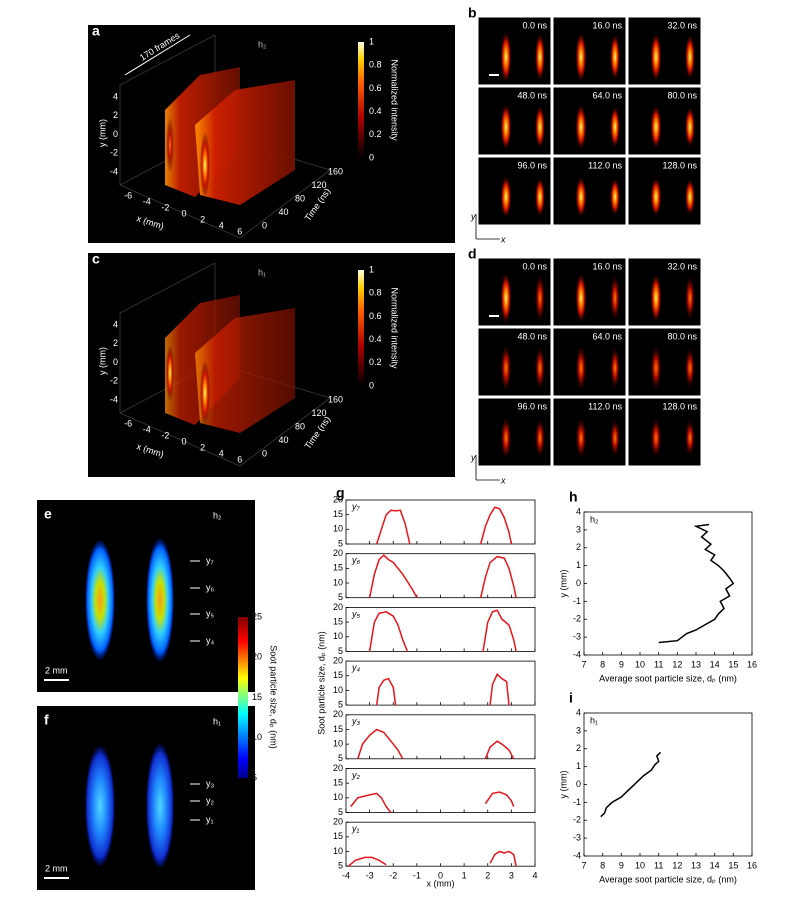  Describe the element at coordinates (221, 225) in the screenshot. I see `x-tick-label: 4` at that location.